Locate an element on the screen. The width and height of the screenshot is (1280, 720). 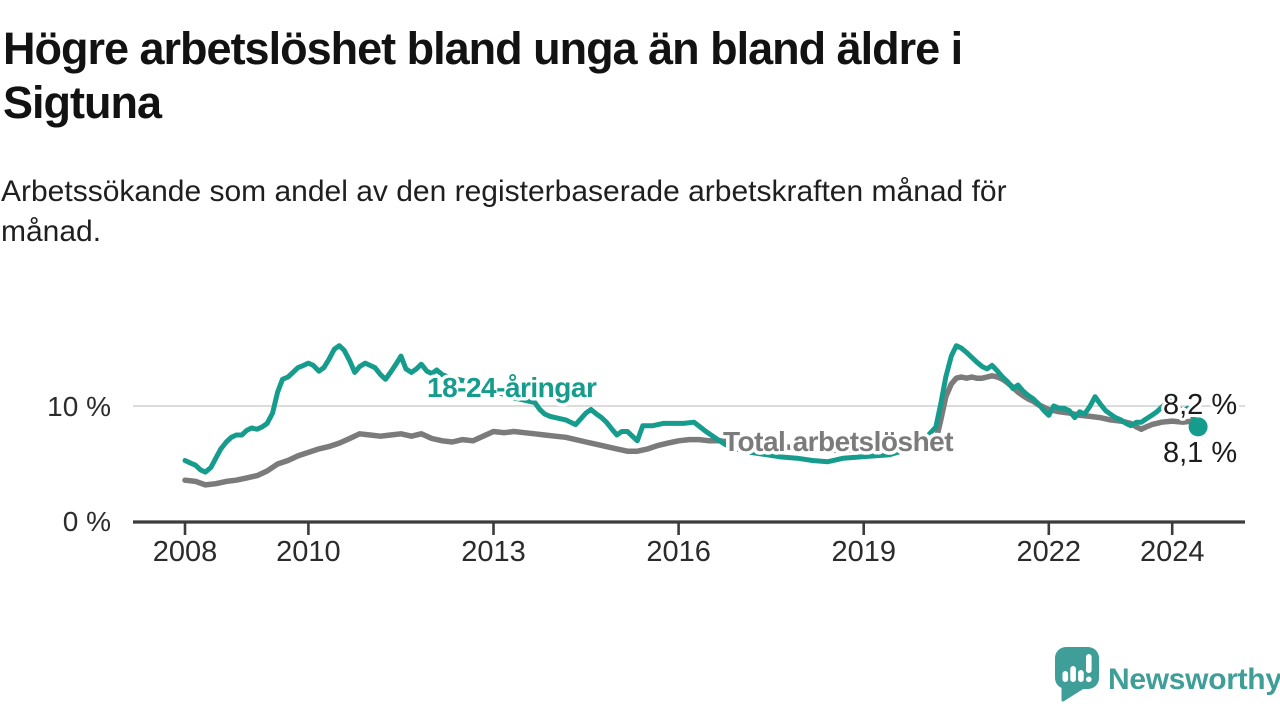
y-tick-label-0: 0 % is located at coordinates (87, 521).